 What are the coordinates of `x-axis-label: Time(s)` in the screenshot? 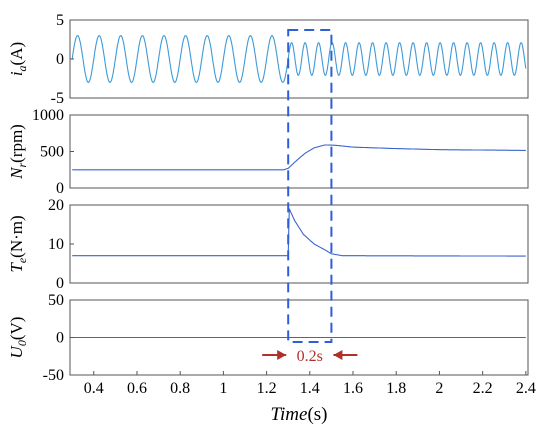 It's located at (298, 414).